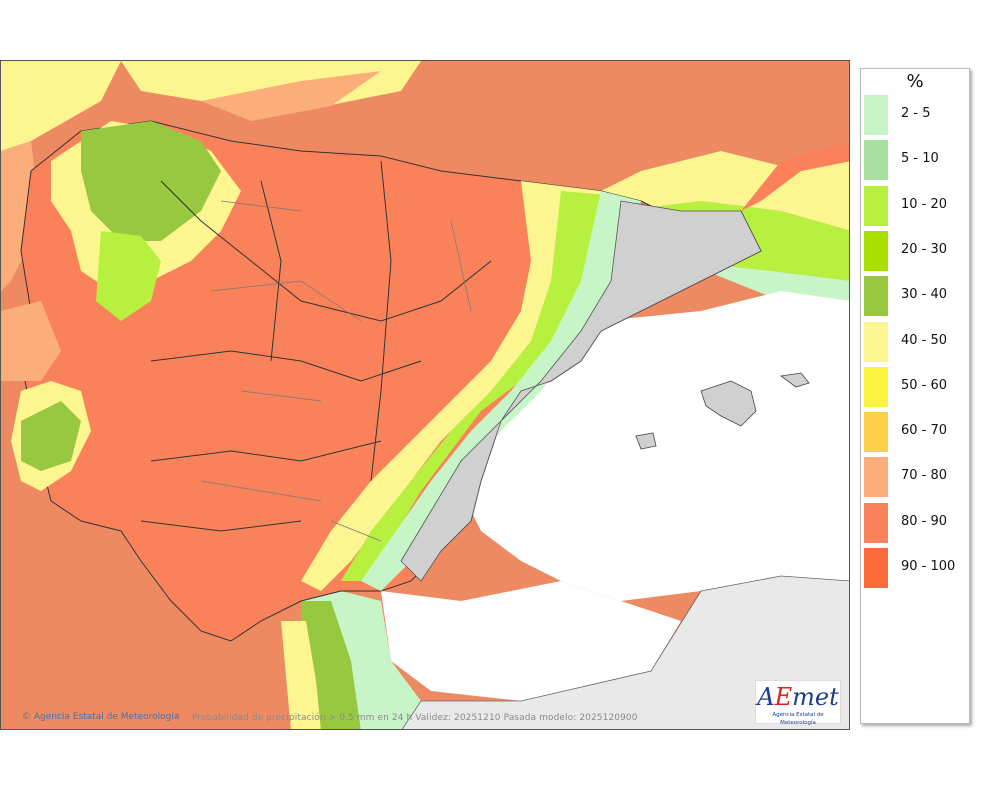 The image size is (1000, 790). What do you see at coordinates (481, 386) in the screenshot?
I see `east-band-lime` at bounding box center [481, 386].